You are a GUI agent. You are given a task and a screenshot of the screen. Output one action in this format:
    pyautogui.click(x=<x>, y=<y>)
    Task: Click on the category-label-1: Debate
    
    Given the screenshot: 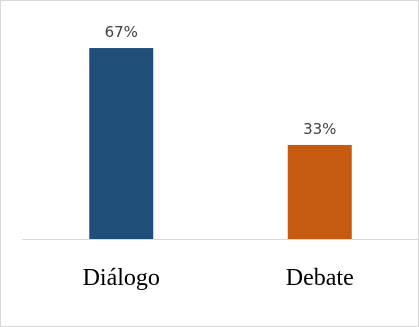 What is the action you would take?
    pyautogui.click(x=320, y=278)
    